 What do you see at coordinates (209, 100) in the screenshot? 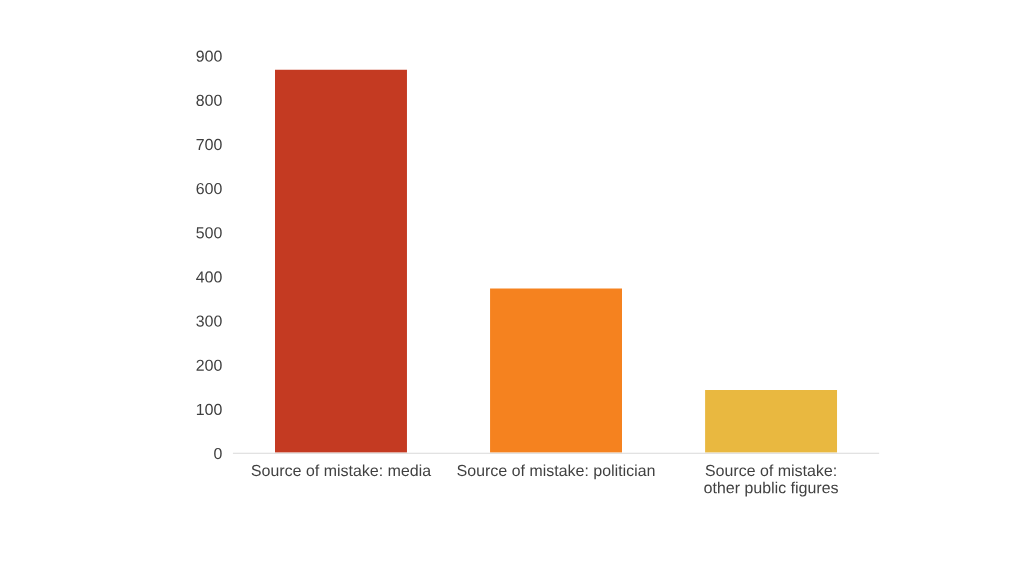
I see `y-tick-label: 800` at bounding box center [209, 100].